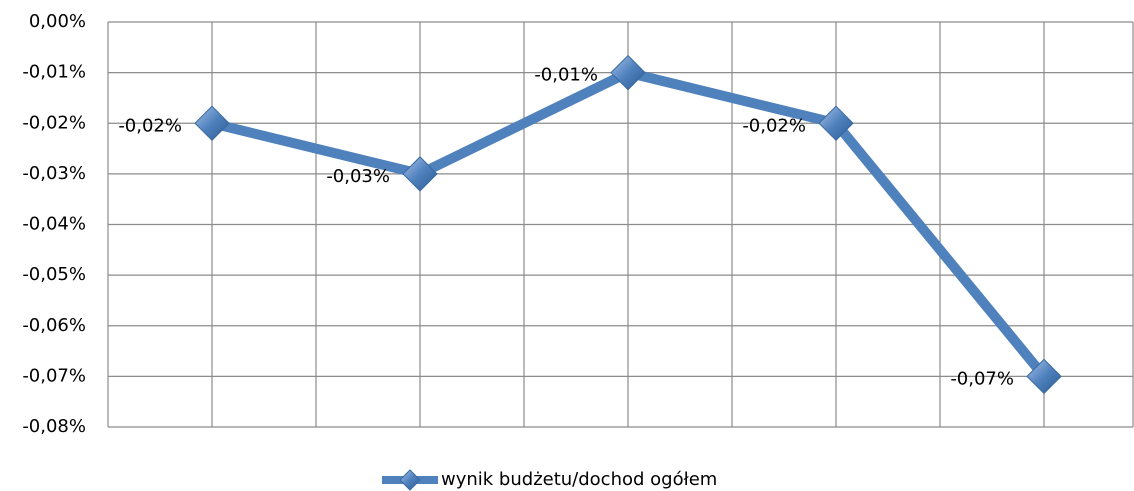 The width and height of the screenshot is (1134, 491). What do you see at coordinates (54, 325) in the screenshot?
I see `y-tick-label: -0,06%` at bounding box center [54, 325].